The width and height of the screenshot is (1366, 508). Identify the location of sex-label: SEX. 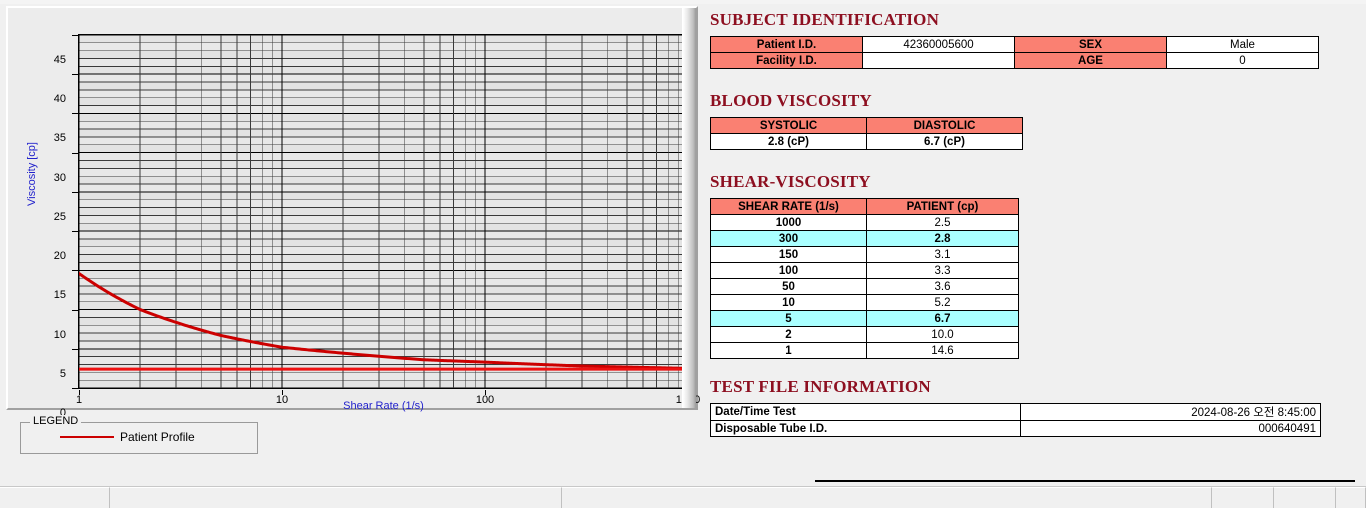
(1090, 44).